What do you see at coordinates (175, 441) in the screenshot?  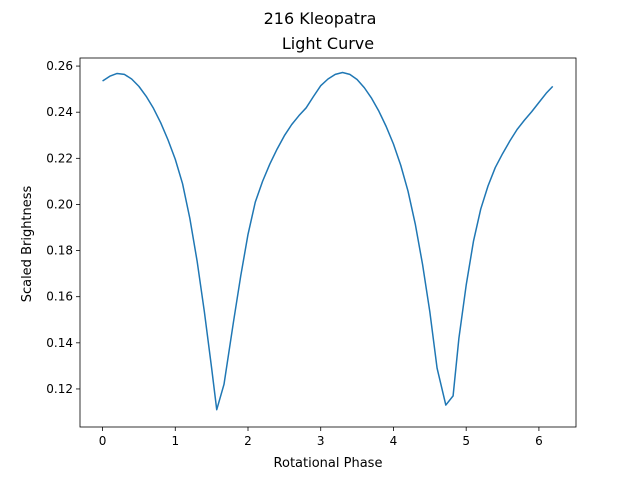 I see `x-tick-label: 1` at bounding box center [175, 441].